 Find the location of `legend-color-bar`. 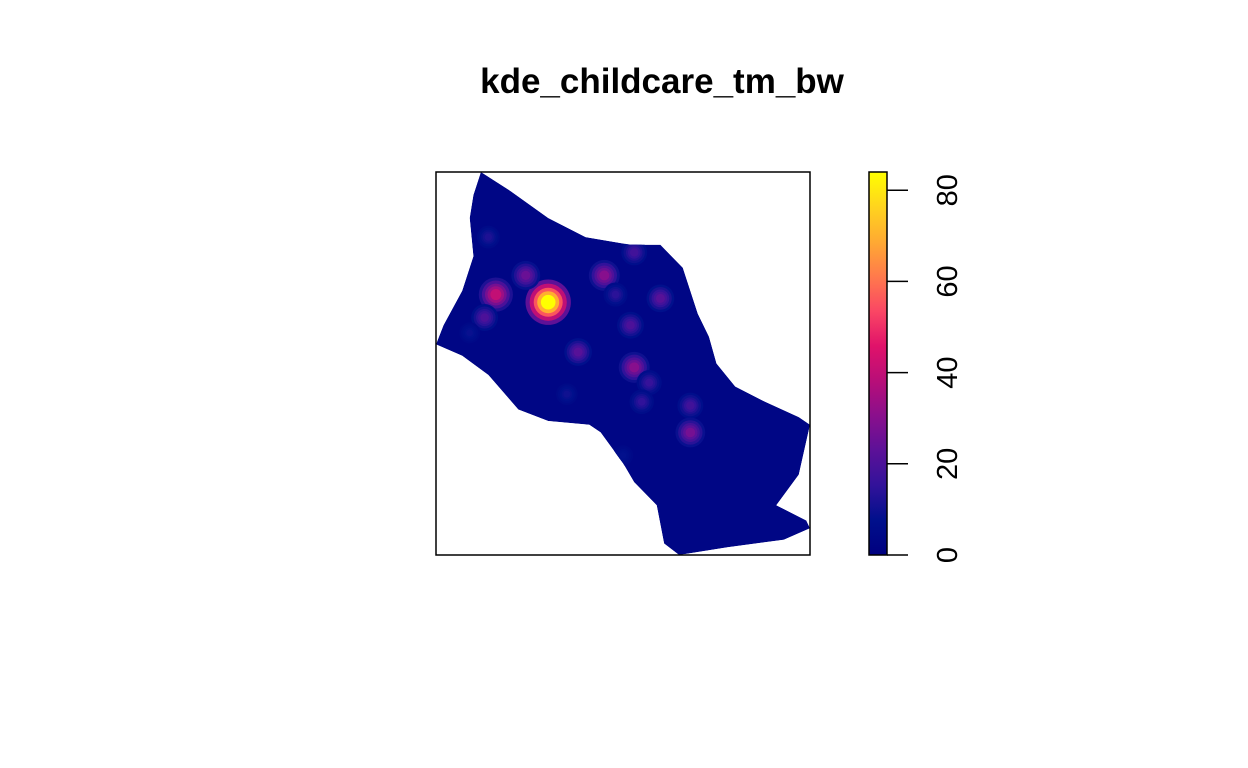

legend-color-bar is located at coordinates (878, 363).